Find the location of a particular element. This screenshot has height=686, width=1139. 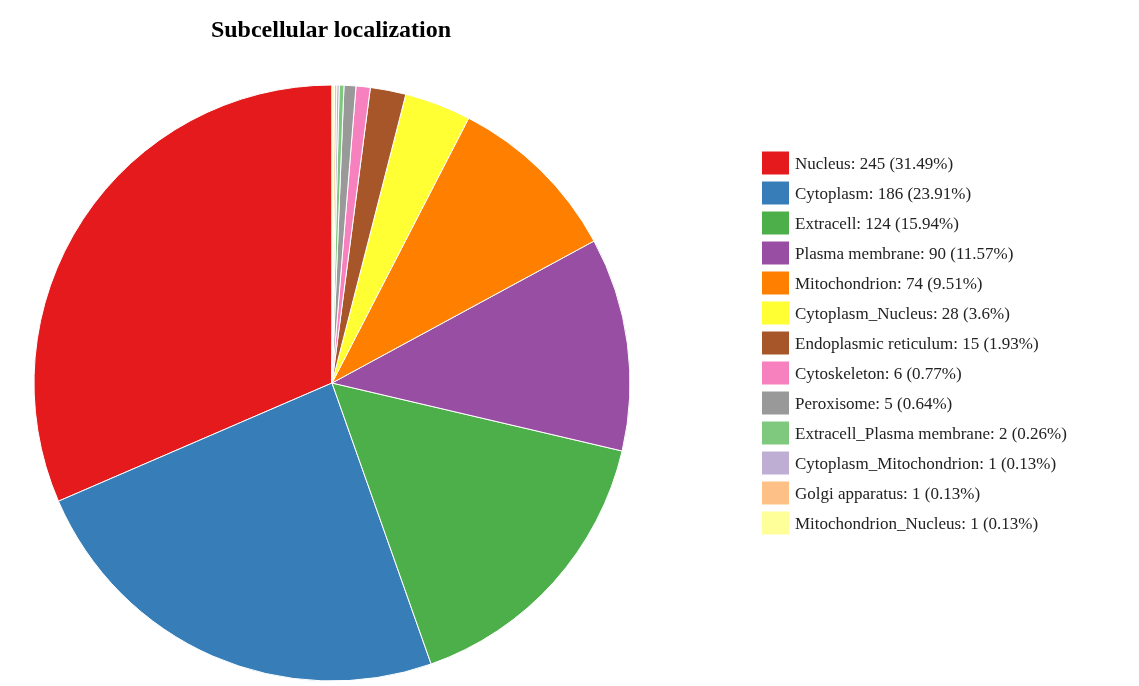

legend-label: Mitochondrion_Nucleus: 1 (0.13%) is located at coordinates (917, 523).